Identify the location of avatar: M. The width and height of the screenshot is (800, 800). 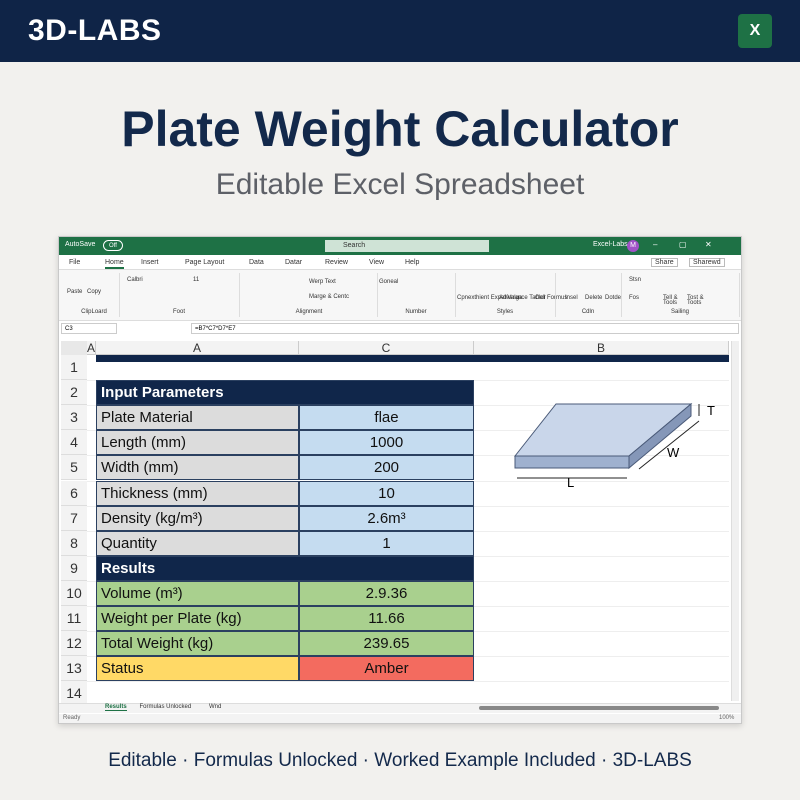
(633, 246).